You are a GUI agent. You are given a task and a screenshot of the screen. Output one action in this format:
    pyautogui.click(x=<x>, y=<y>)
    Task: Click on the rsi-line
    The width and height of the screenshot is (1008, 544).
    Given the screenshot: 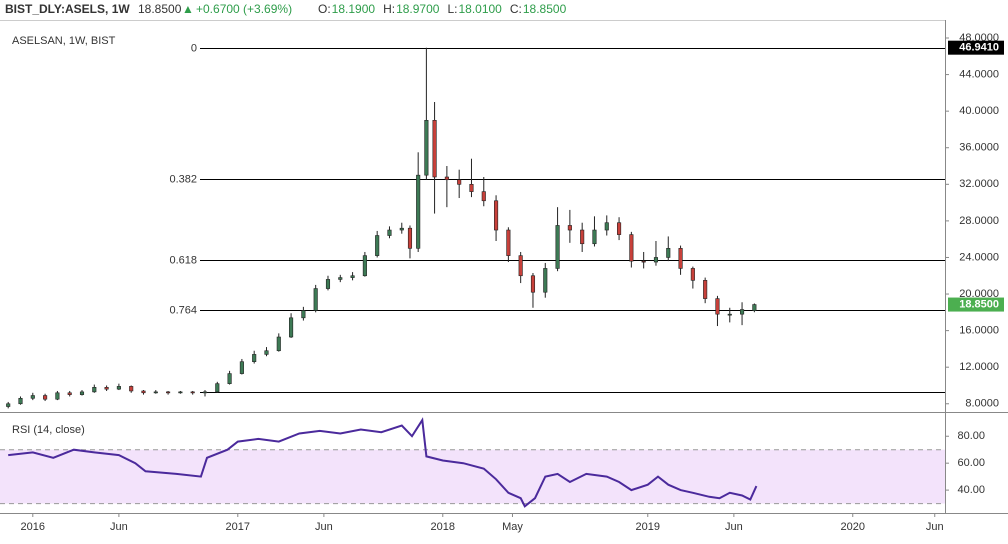 What is the action you would take?
    pyautogui.click(x=383, y=462)
    